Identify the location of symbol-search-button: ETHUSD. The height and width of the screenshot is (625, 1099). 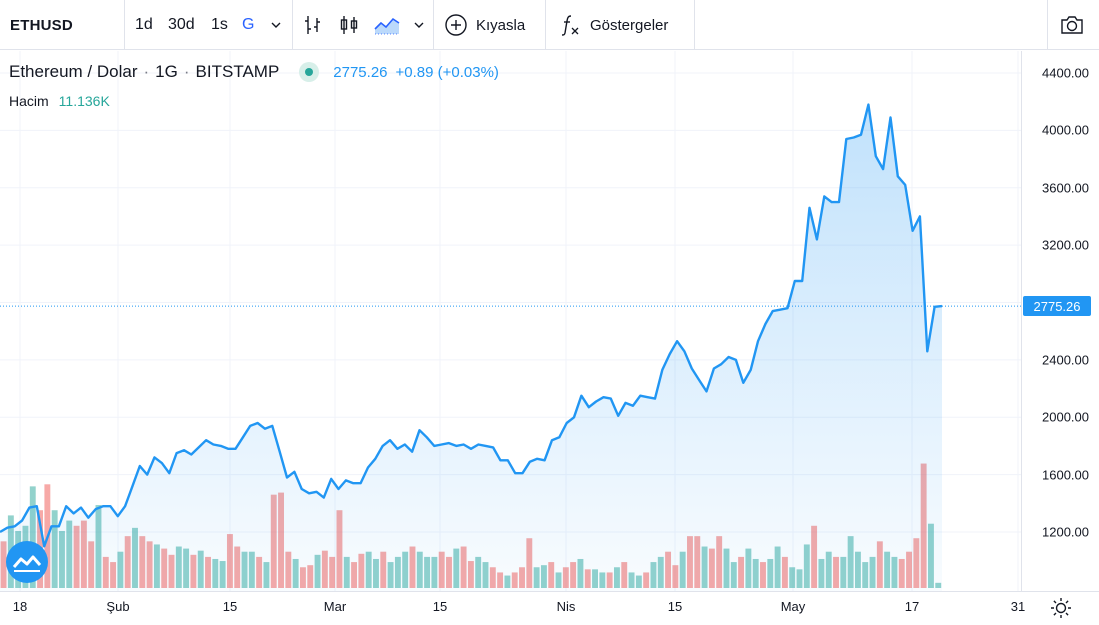
(41, 25).